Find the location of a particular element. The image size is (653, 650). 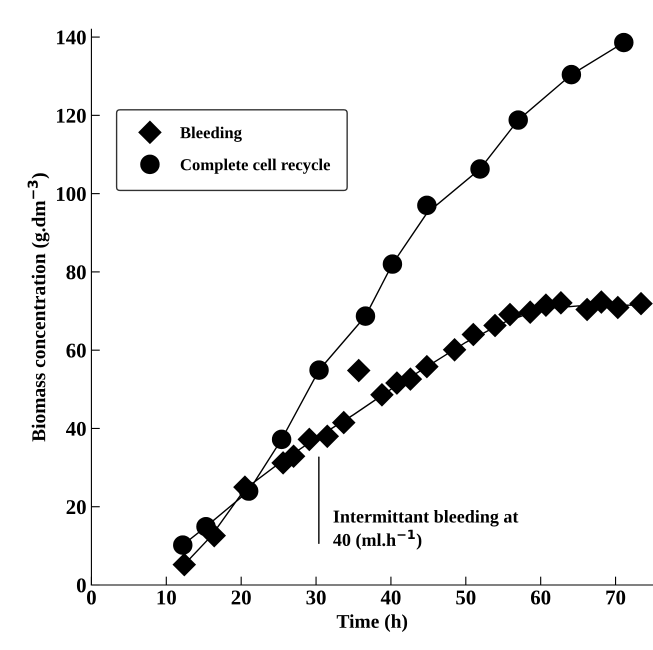

y-tick-label: 80 is located at coordinates (76, 272).